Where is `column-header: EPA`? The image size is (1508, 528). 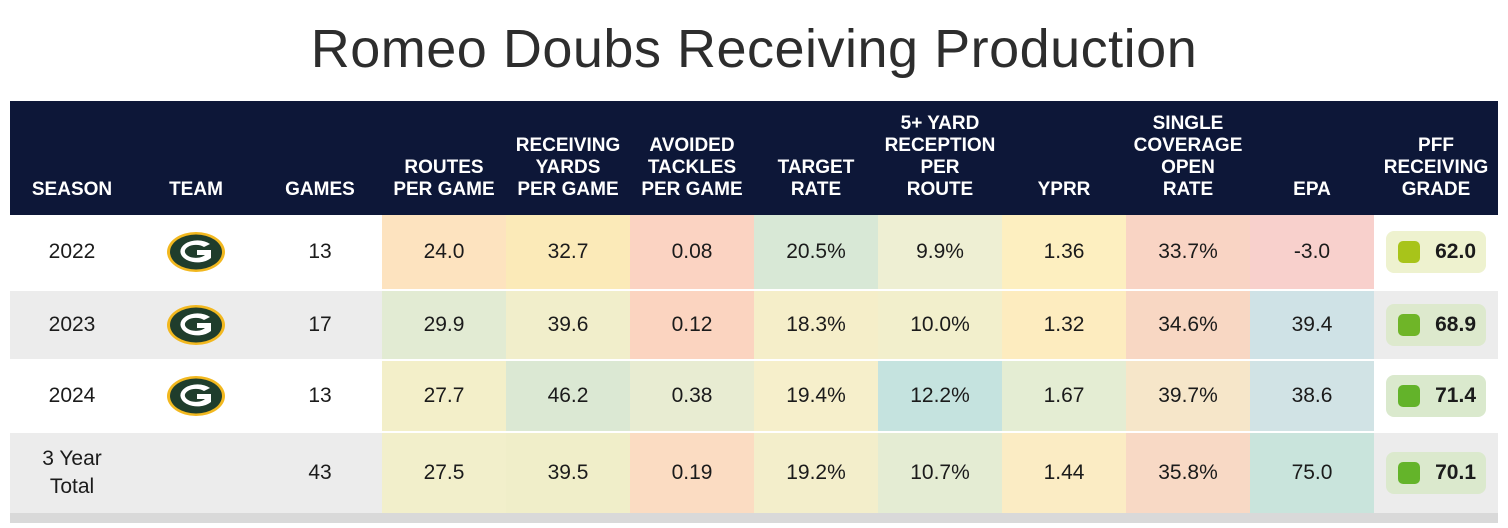 column-header: EPA is located at coordinates (1312, 189).